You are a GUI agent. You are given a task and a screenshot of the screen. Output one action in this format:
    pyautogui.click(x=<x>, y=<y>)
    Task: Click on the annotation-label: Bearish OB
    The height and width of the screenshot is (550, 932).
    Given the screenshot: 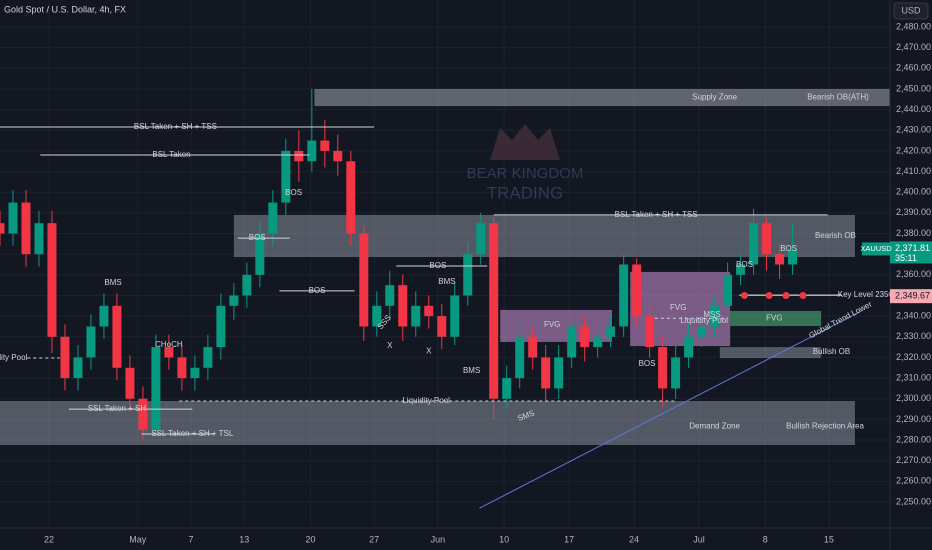 What is the action you would take?
    pyautogui.click(x=835, y=235)
    